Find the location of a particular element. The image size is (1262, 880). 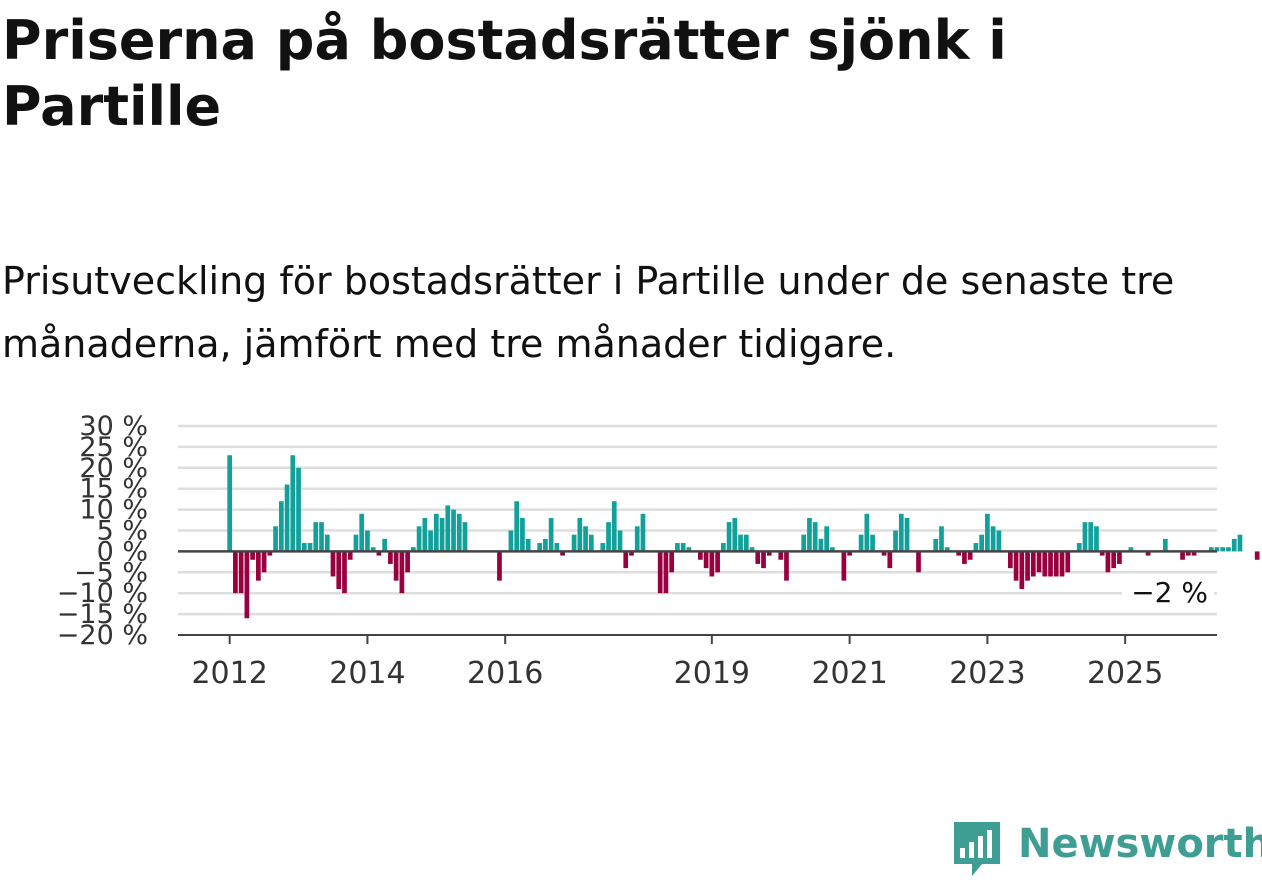

y-tick-label: 0 % is located at coordinates (122, 551).